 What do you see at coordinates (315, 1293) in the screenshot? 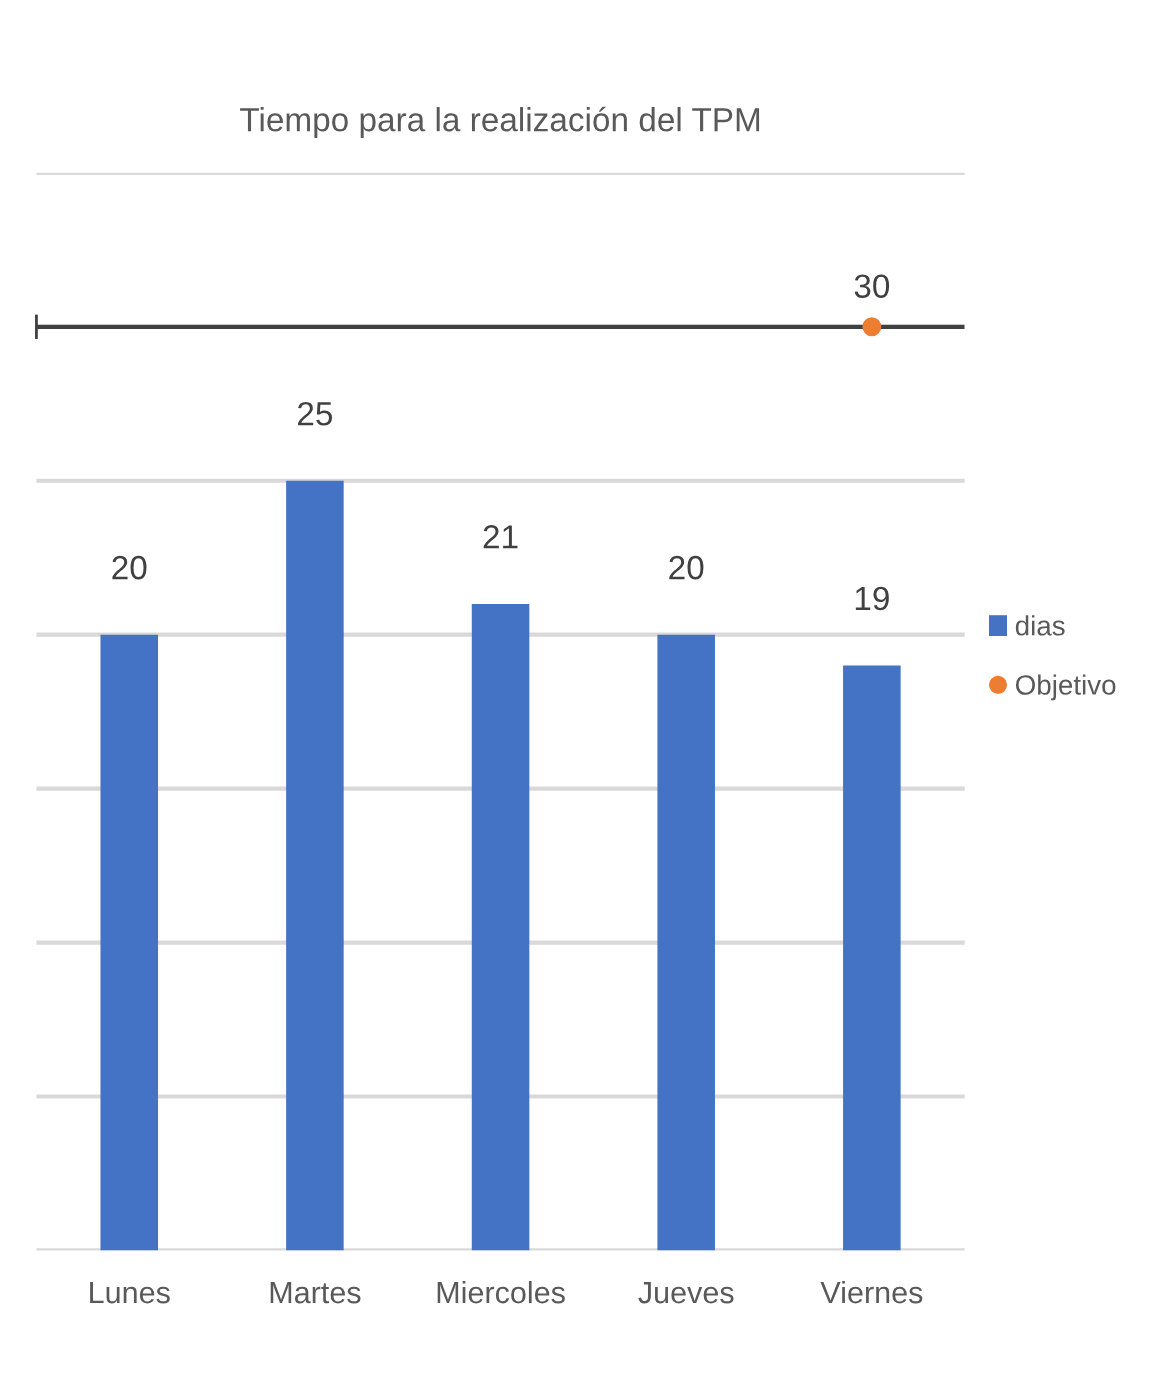
I see `x-tick-label: Martes` at bounding box center [315, 1293].